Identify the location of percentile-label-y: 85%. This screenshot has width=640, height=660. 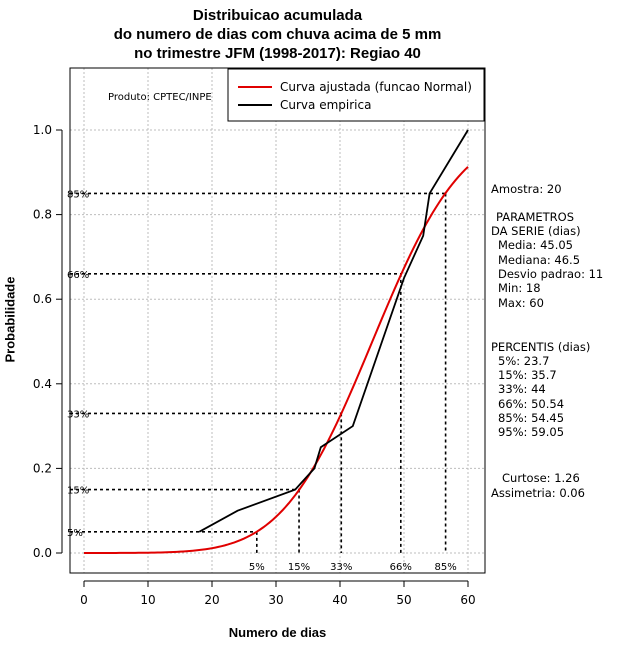
(78, 194).